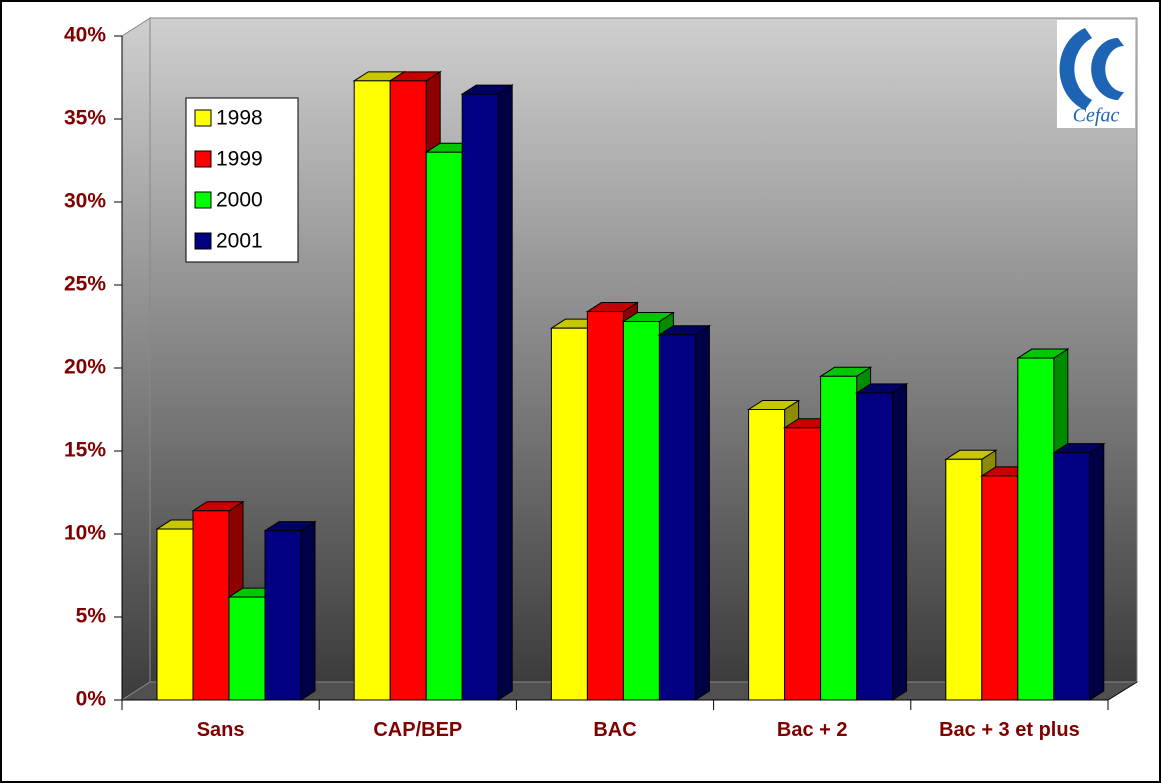 The width and height of the screenshot is (1161, 783). Describe the element at coordinates (239, 118) in the screenshot. I see `legend-label: 1998` at that location.